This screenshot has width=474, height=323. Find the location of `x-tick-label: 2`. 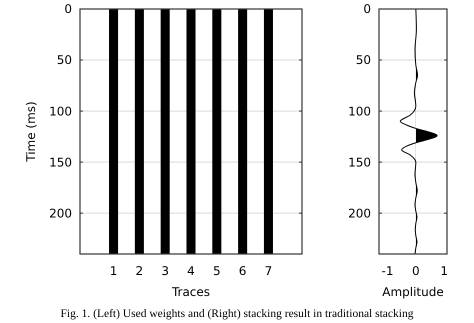

x-tick-label: 2 is located at coordinates (140, 271).